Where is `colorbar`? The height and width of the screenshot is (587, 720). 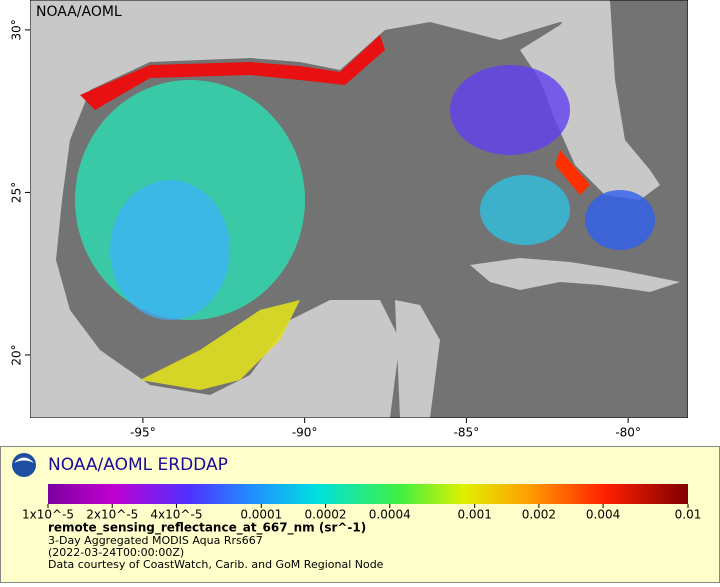
colorbar is located at coordinates (368, 494).